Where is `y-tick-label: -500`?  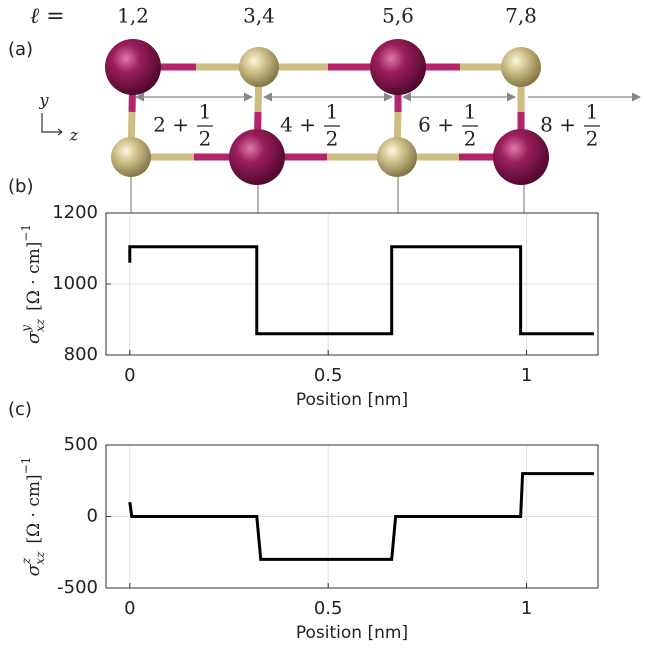
y-tick-label: -500 is located at coordinates (77, 587).